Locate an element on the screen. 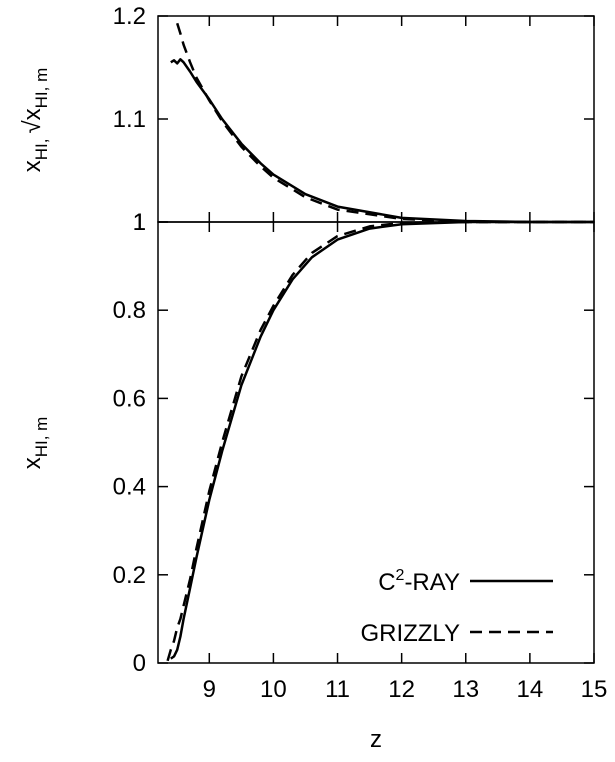 This screenshot has width=615, height=762. legend-label-grizzly: GRIZZLY is located at coordinates (410, 633).